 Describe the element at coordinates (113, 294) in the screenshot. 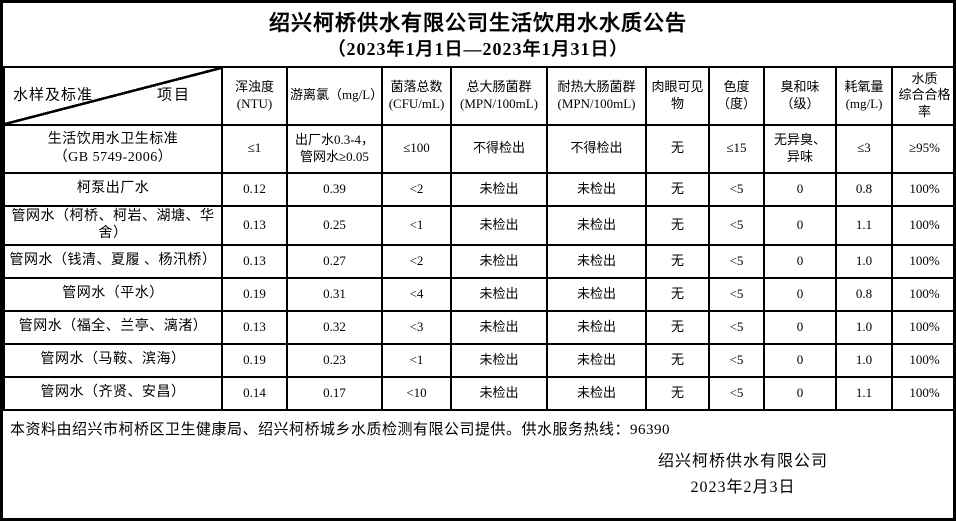

I see `row-label: 管网水（平水）` at that location.